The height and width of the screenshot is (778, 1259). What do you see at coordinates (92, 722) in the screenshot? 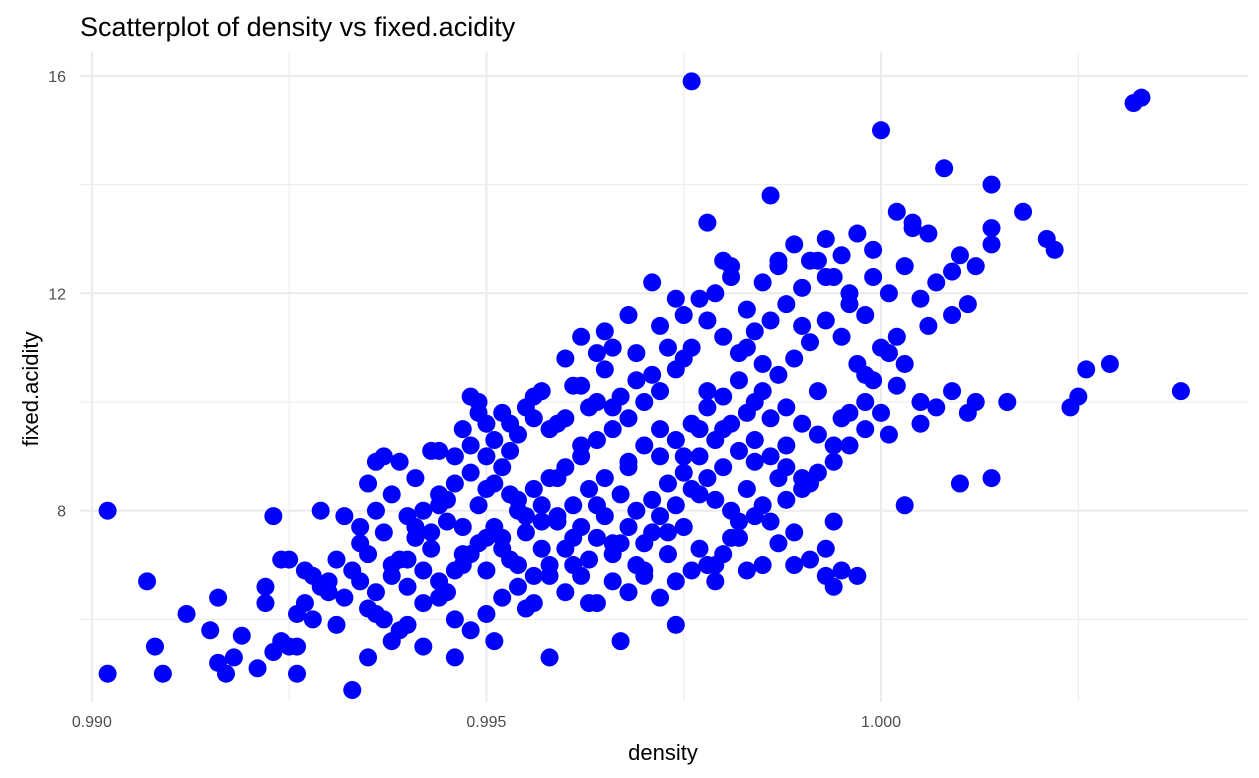
I see `x-tick-label: 0.990` at bounding box center [92, 722].